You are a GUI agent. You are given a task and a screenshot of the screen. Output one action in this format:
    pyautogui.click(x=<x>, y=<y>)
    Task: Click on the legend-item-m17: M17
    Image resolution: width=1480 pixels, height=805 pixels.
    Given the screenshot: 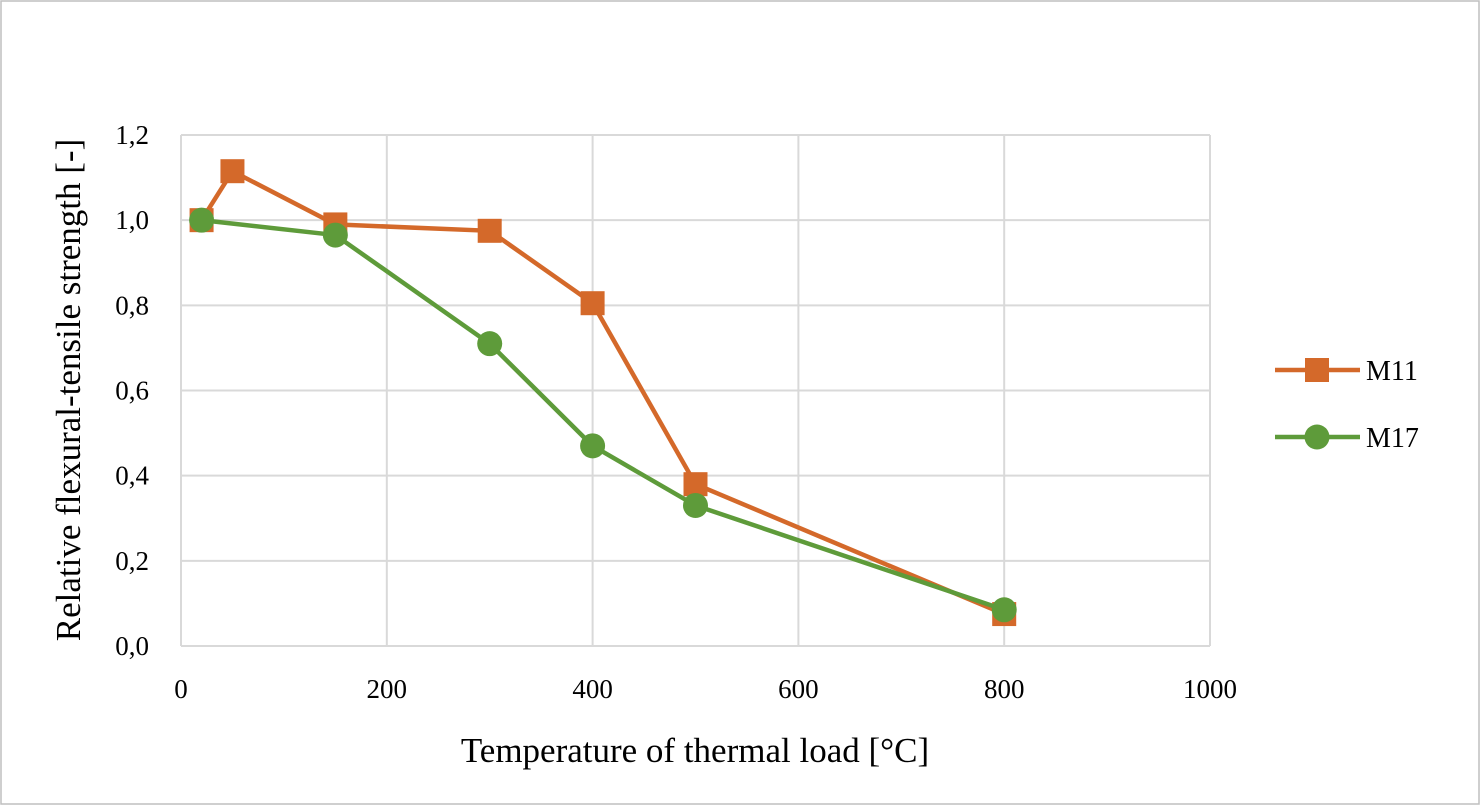 What is the action you would take?
    pyautogui.click(x=1347, y=438)
    